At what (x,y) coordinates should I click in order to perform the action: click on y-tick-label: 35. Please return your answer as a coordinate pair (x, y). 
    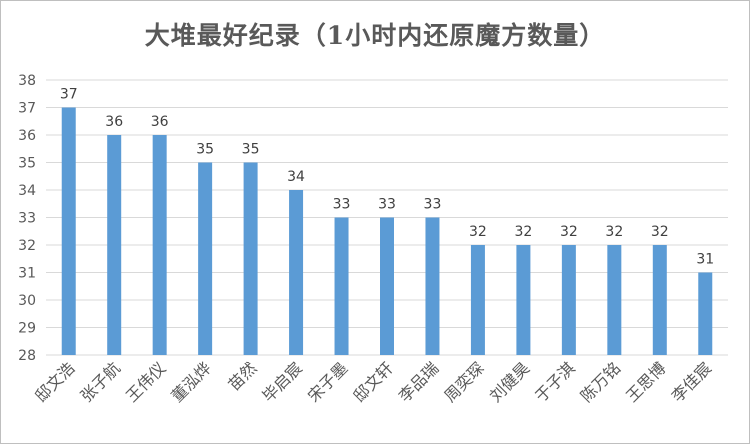
    Looking at the image, I should click on (27, 164).